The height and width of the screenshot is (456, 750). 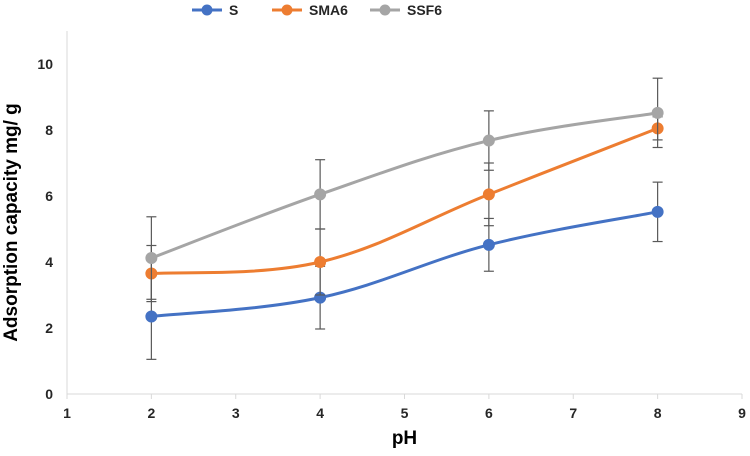 I want to click on x-axis-title: pH, so click(x=404, y=438).